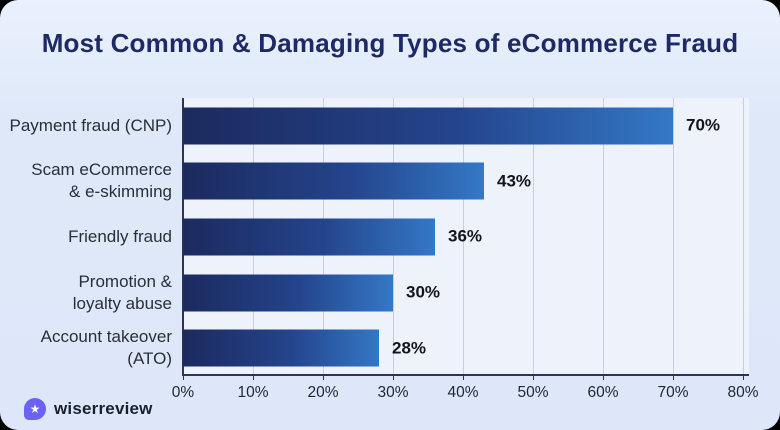 The image size is (780, 430). What do you see at coordinates (35, 409) in the screenshot?
I see `star-badge-icon: ★` at bounding box center [35, 409].